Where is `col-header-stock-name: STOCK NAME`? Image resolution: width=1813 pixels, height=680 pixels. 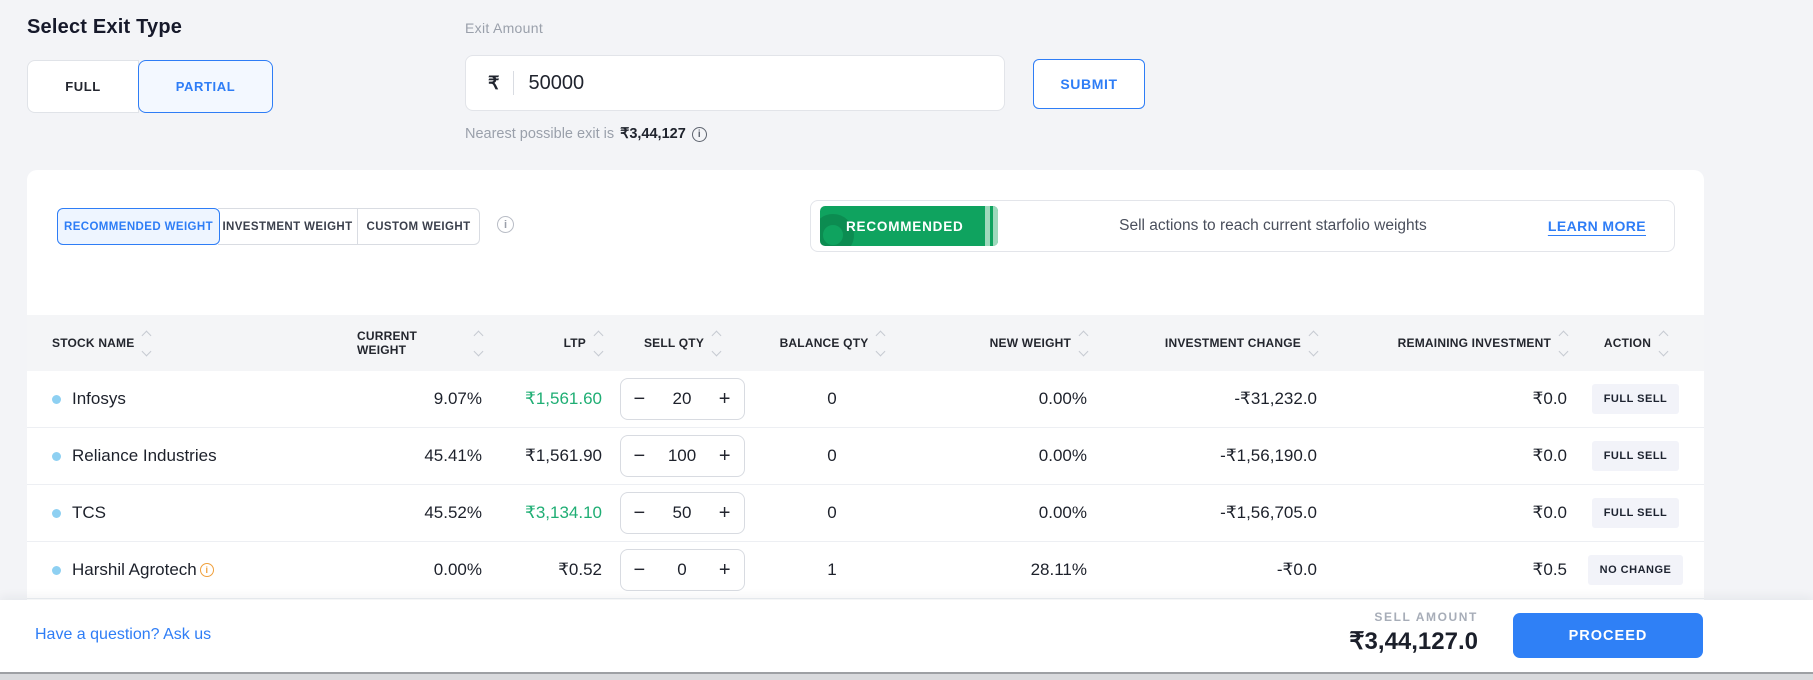
col-header-stock-name: STOCK NAME is located at coordinates (192, 343).